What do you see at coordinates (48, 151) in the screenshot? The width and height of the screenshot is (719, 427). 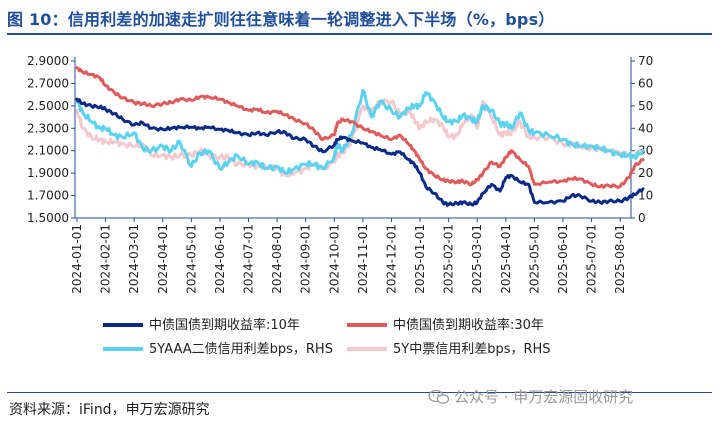 I see `y-left-tick-label: 2.1000` at bounding box center [48, 151].